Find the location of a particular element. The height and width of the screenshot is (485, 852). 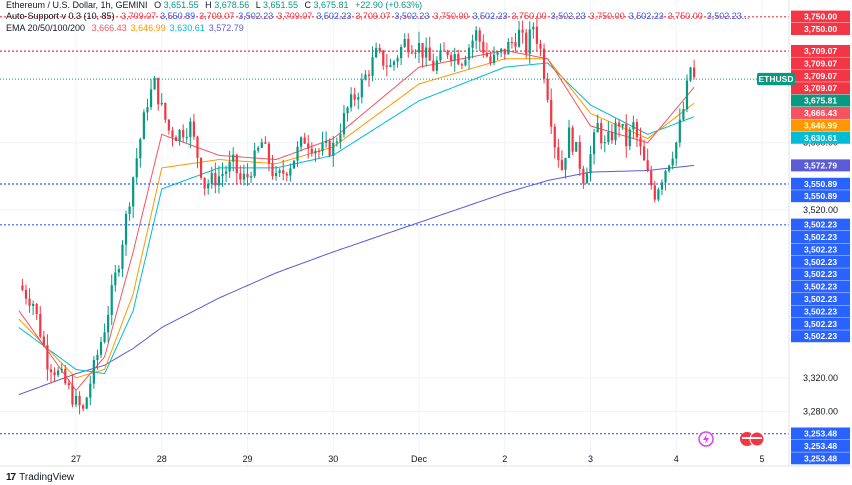

tradingview-brand: 17 TradingView is located at coordinates (40, 477).